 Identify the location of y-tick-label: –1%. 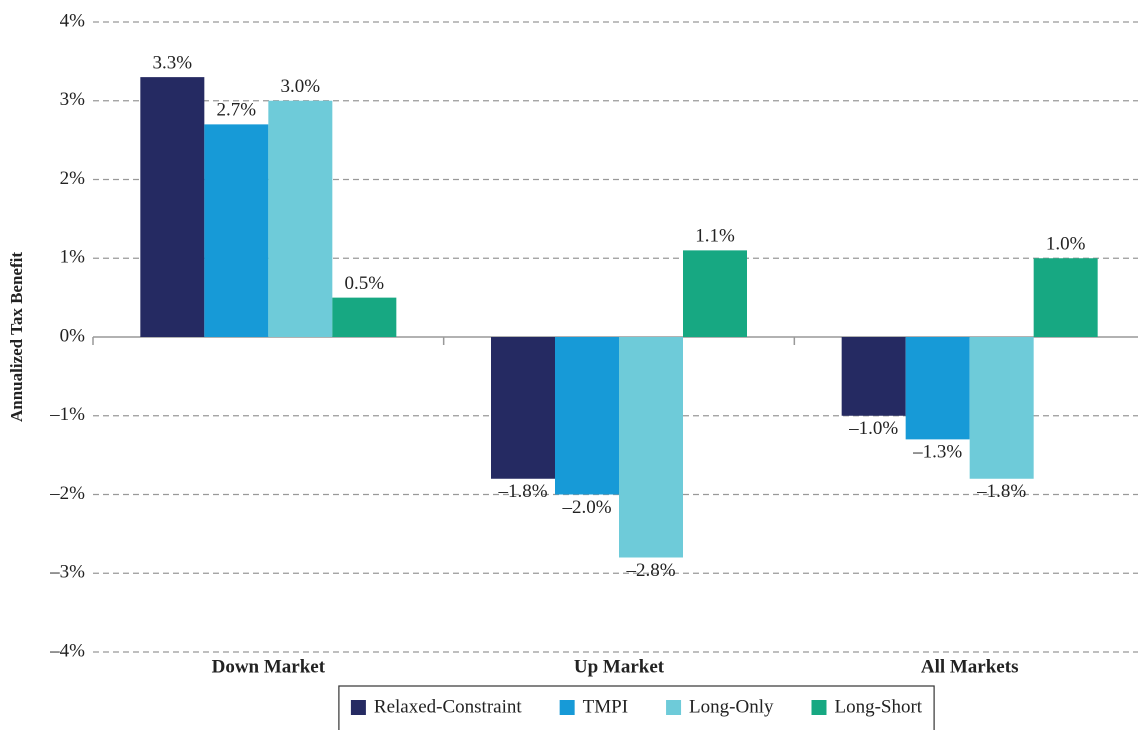
(67, 414).